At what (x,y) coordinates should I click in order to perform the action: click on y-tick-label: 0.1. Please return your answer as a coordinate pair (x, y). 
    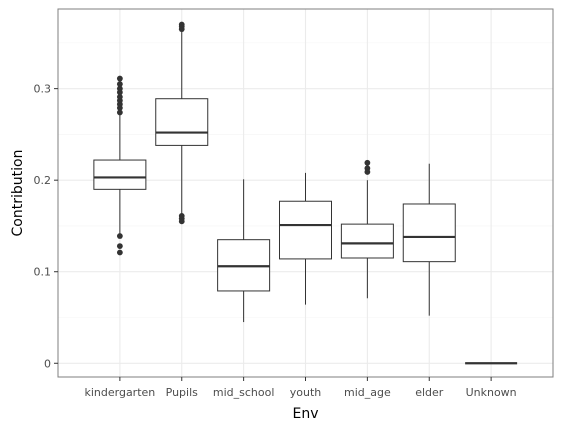
    Looking at the image, I should click on (43, 272).